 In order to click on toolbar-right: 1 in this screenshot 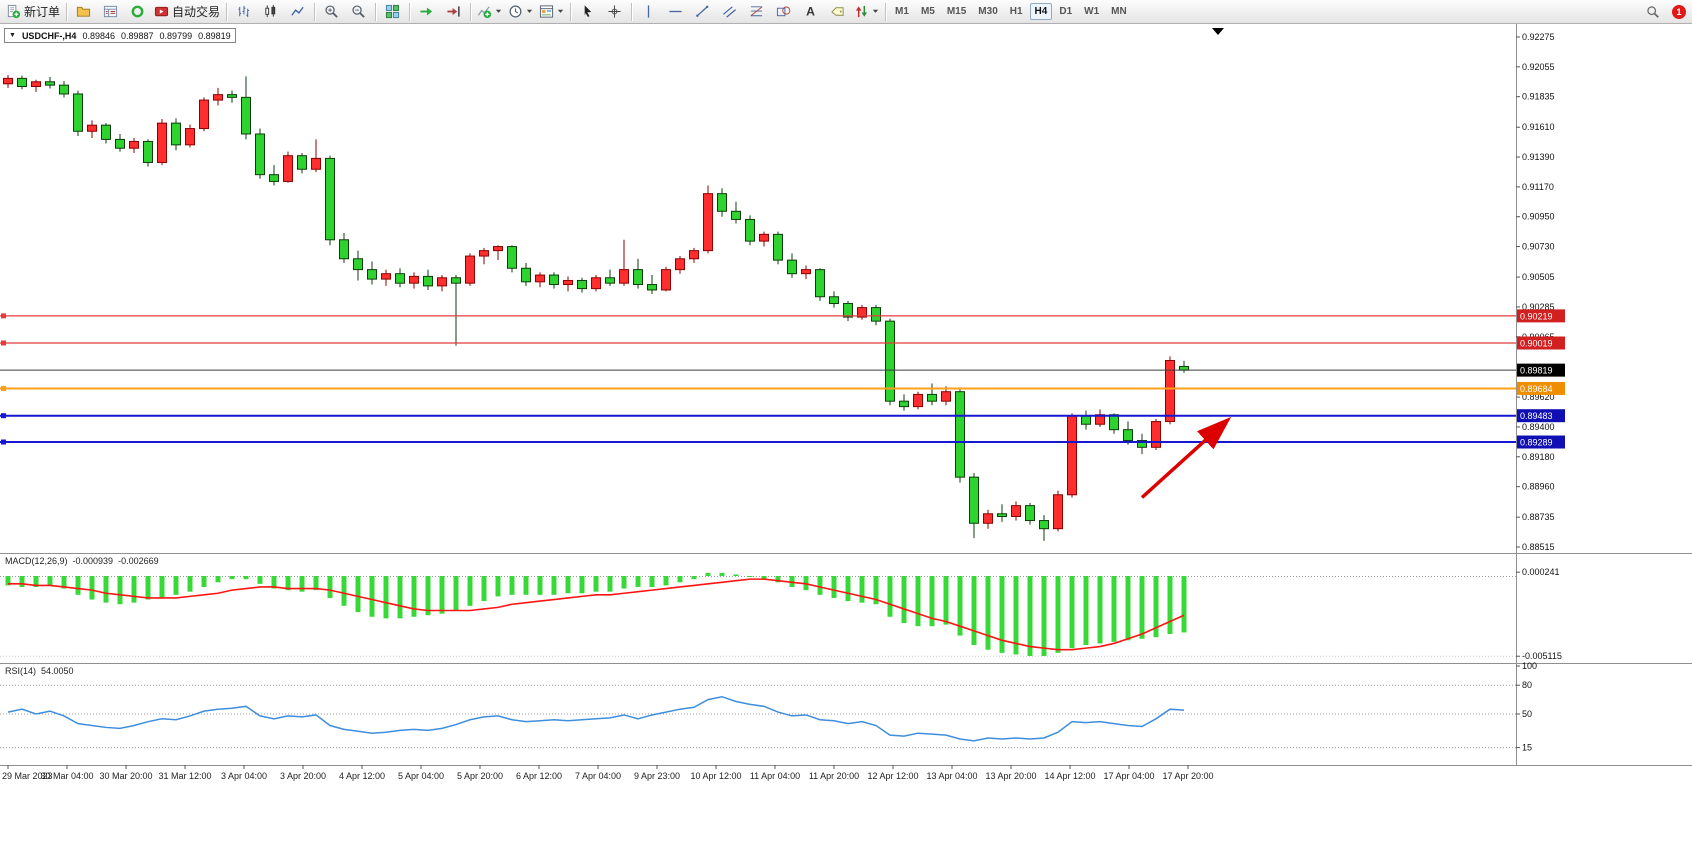, I will do `click(1662, 12)`.